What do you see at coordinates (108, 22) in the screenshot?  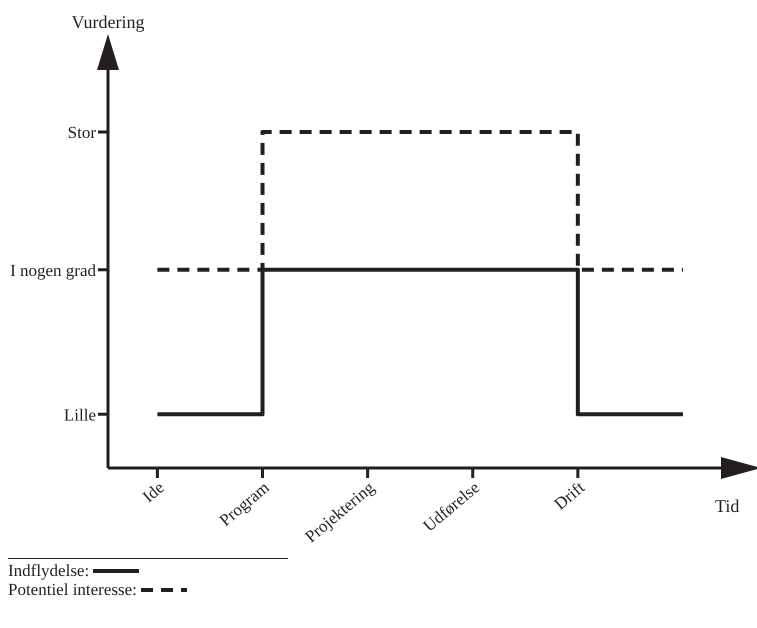 I see `text: Vurdering` at bounding box center [108, 22].